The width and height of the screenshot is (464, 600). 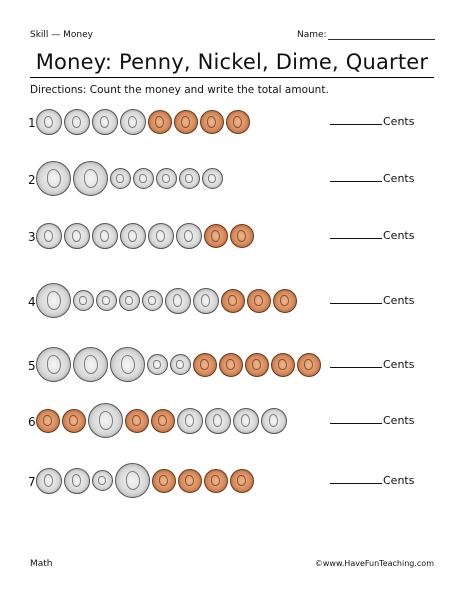 What do you see at coordinates (34, 301) in the screenshot?
I see `problem-number: 4.` at bounding box center [34, 301].